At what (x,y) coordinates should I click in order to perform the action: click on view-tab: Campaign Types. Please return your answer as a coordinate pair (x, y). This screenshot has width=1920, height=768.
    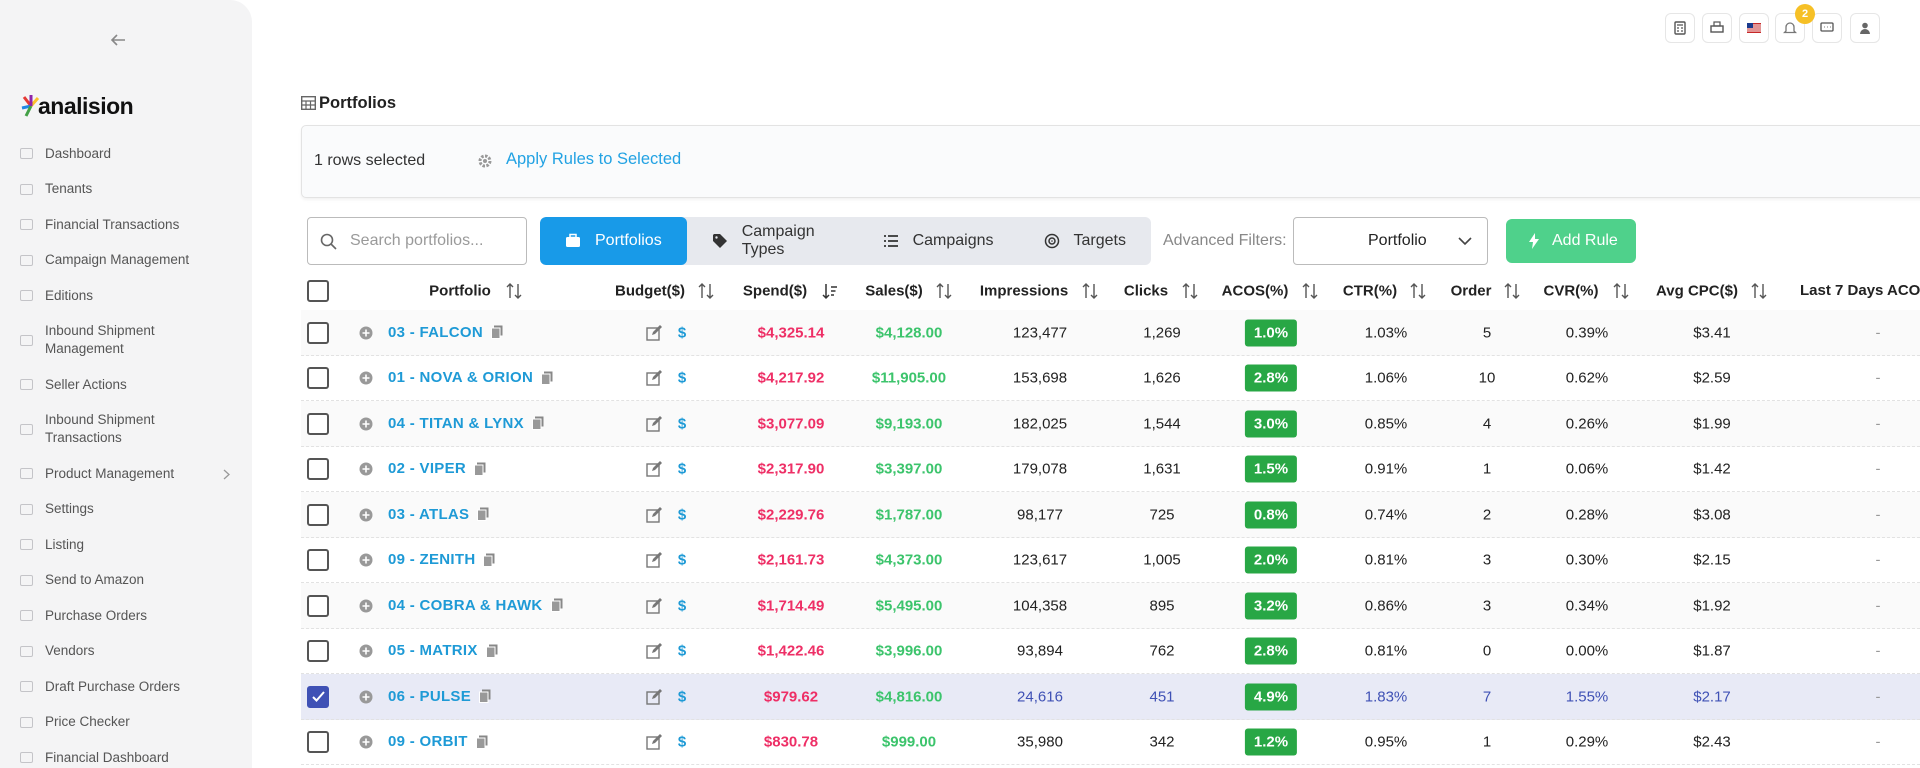
    Looking at the image, I should click on (772, 241).